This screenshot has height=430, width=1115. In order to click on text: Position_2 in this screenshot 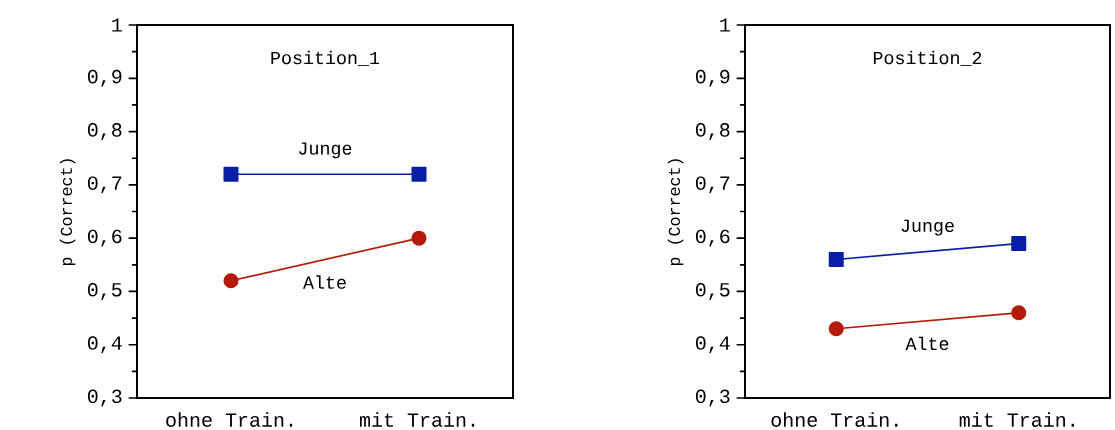, I will do `click(927, 58)`.